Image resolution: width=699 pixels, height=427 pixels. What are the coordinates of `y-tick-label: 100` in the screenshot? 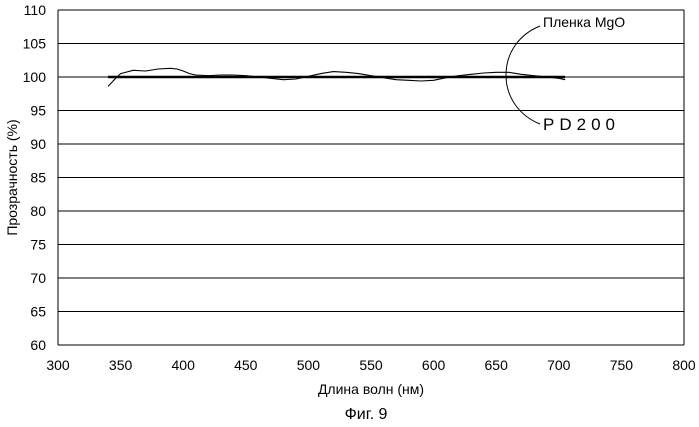 It's located at (35, 77).